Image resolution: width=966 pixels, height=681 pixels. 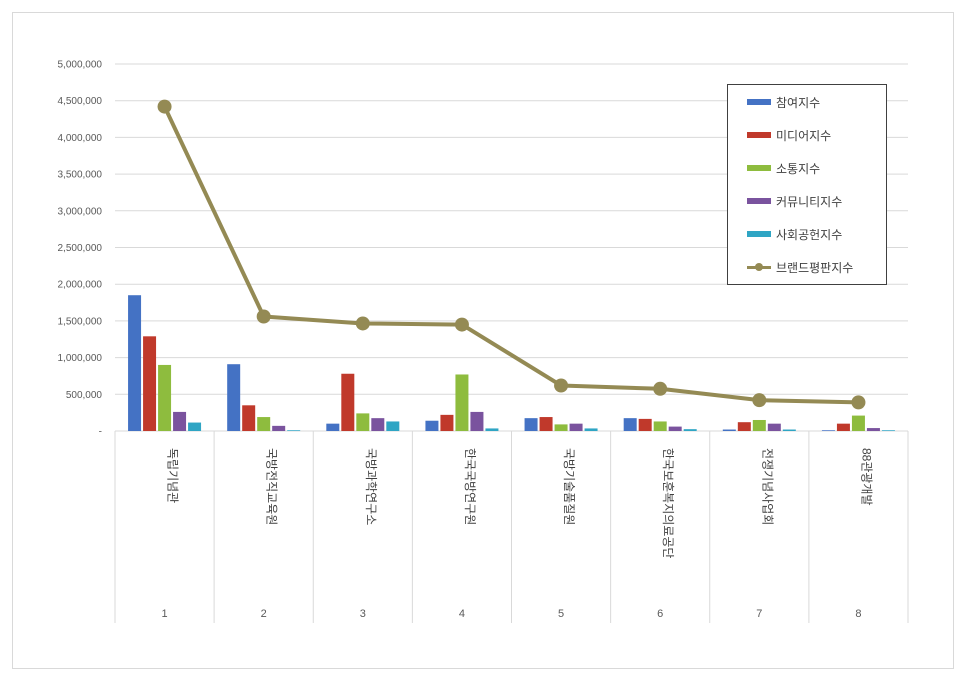 I want to click on legend-item-participation: 참여지수, so click(x=807, y=102).